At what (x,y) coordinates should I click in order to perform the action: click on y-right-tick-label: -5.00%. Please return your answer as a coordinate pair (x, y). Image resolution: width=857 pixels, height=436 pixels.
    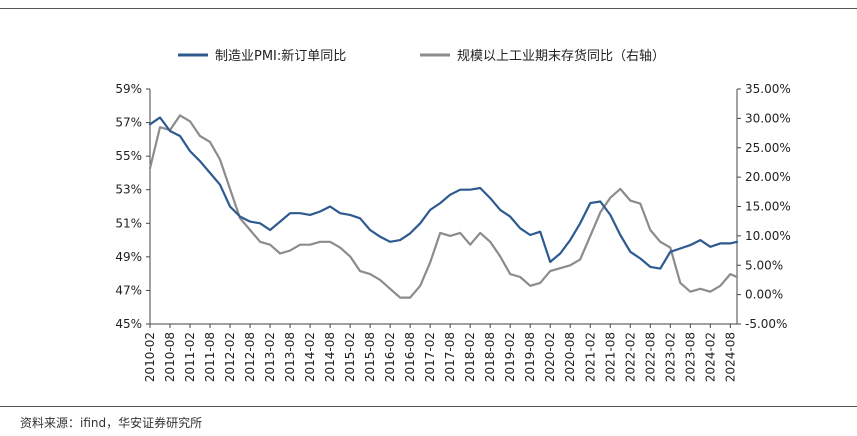
    Looking at the image, I should click on (766, 324).